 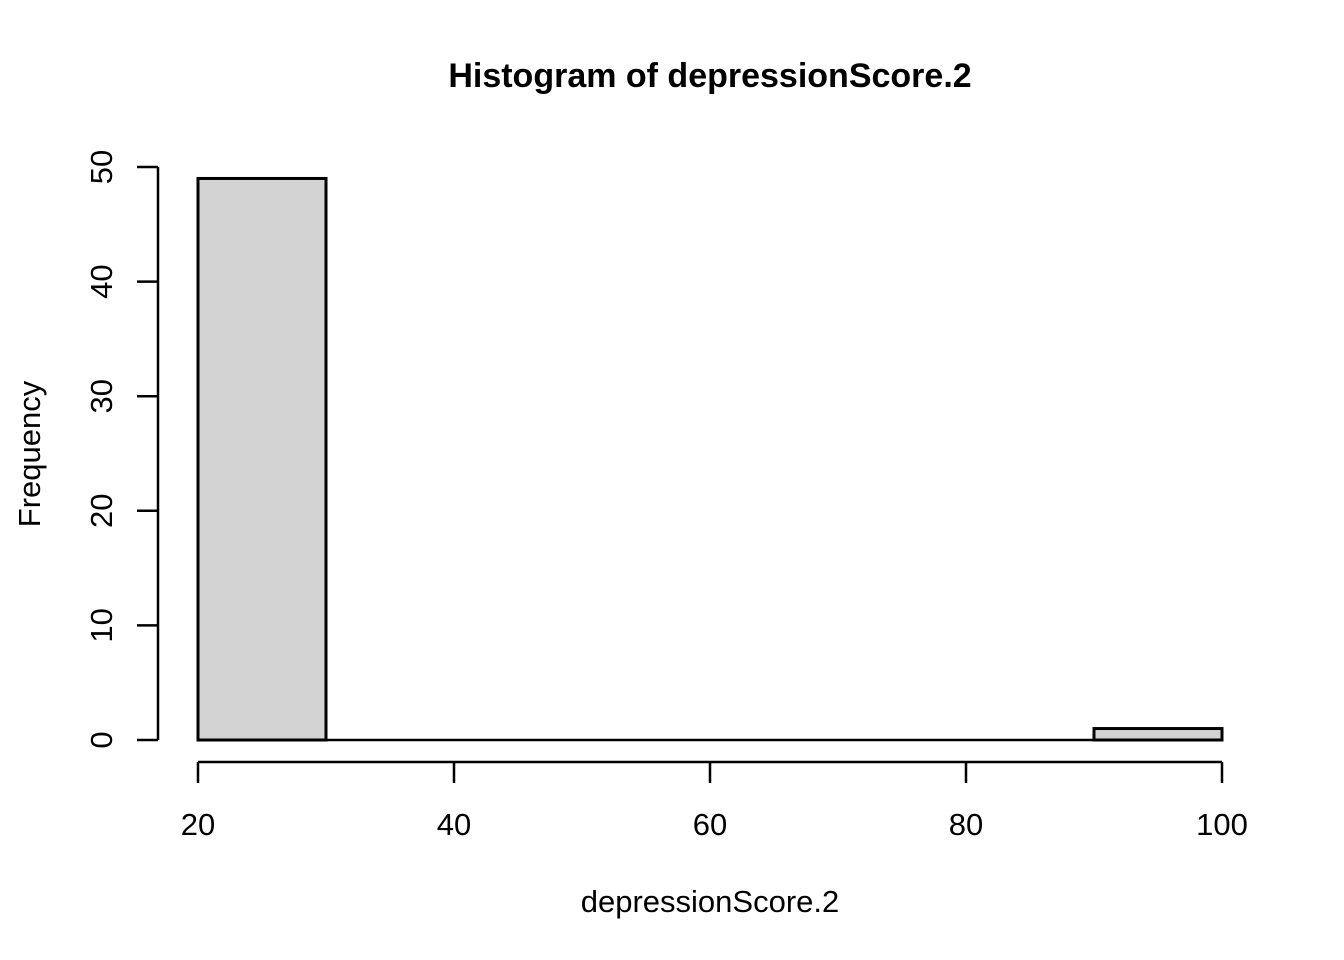 What do you see at coordinates (1222, 824) in the screenshot?
I see `x-tick-label: 100` at bounding box center [1222, 824].